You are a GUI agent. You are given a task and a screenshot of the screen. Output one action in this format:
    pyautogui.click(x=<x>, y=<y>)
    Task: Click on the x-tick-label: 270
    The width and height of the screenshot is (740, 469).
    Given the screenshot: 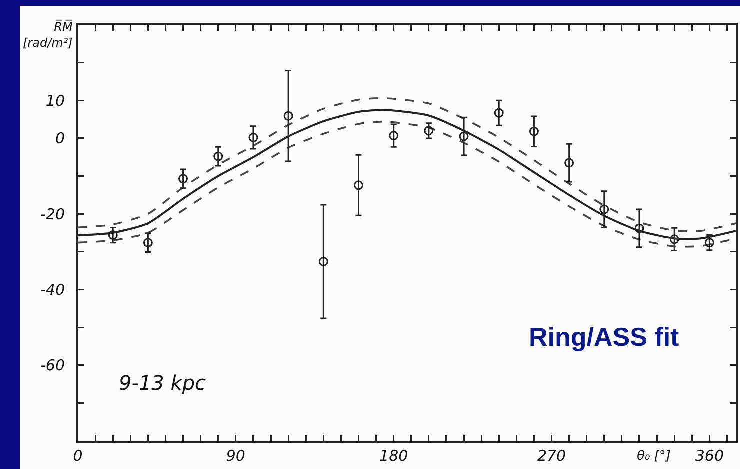 What is the action you would take?
    pyautogui.click(x=551, y=456)
    